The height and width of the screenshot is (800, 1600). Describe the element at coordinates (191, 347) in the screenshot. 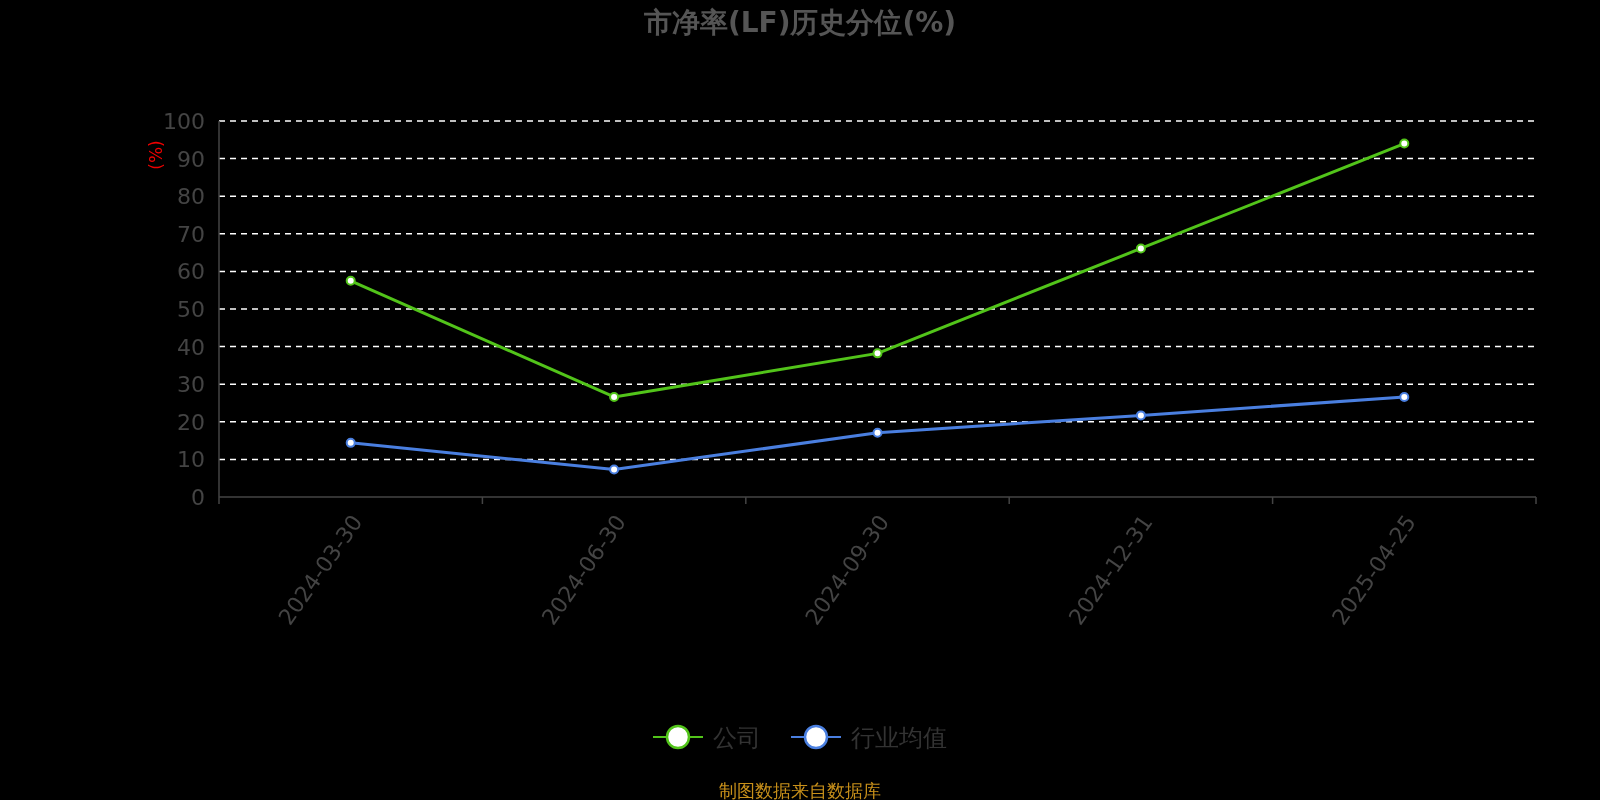

I see `y-tick-label: 40` at that location.